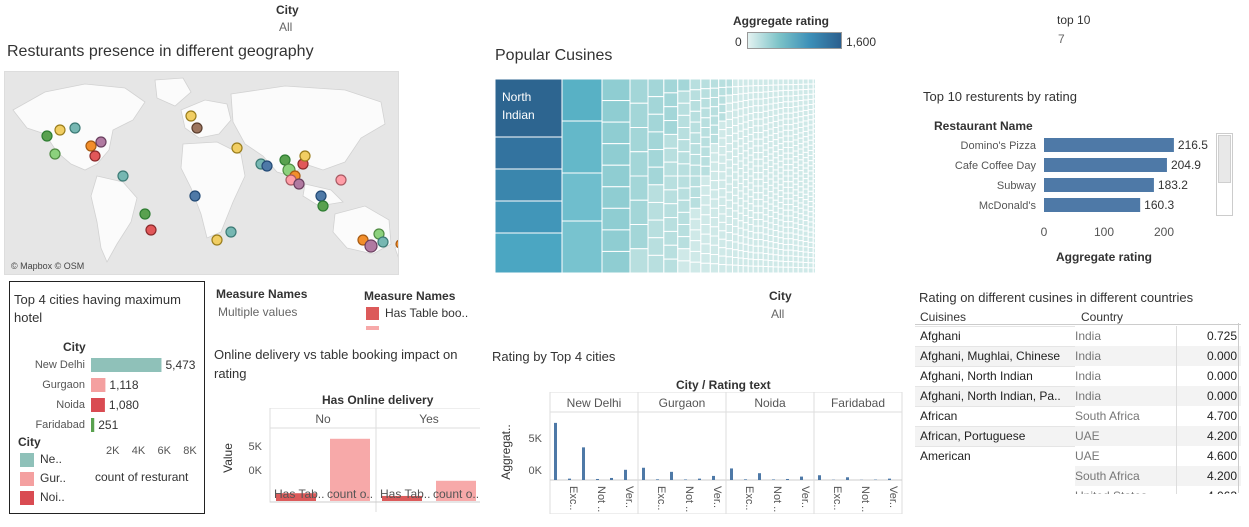 The image size is (1249, 527). I want to click on table-row: United States4.063, so click(1078, 490).